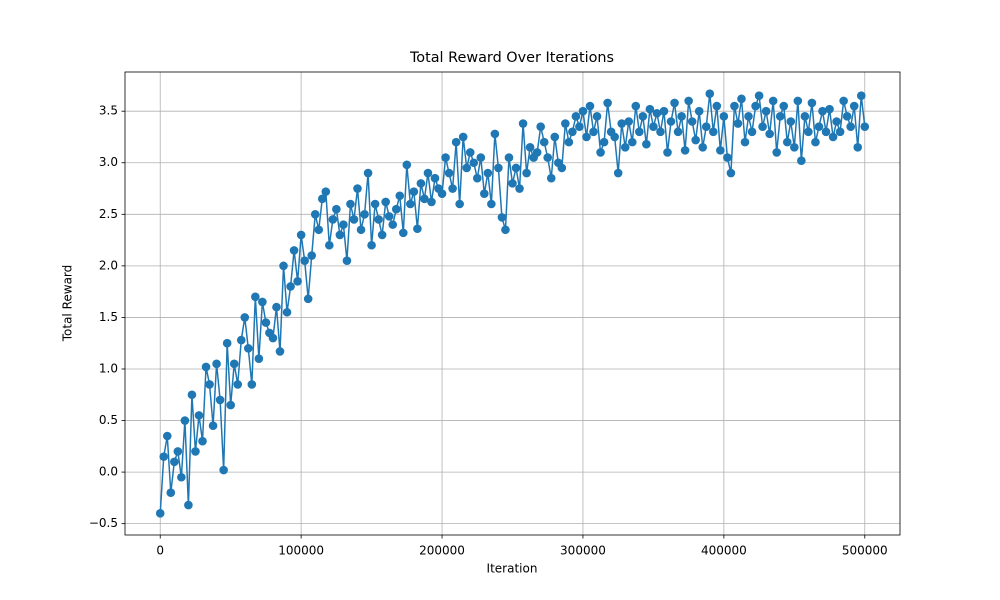  I want to click on x-tick-label: 100000, so click(301, 551).